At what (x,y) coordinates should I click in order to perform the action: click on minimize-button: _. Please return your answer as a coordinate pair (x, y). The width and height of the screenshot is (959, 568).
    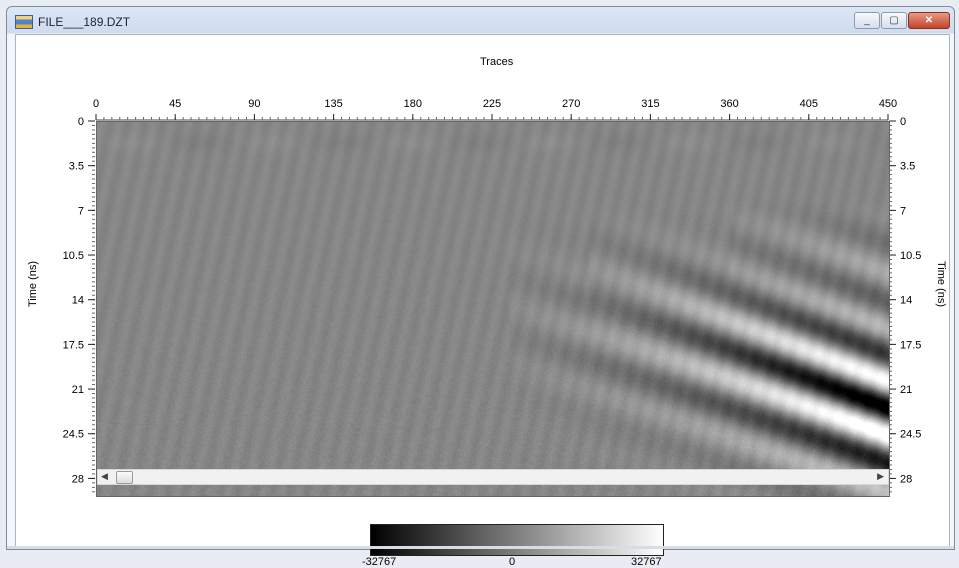
    Looking at the image, I should click on (867, 20).